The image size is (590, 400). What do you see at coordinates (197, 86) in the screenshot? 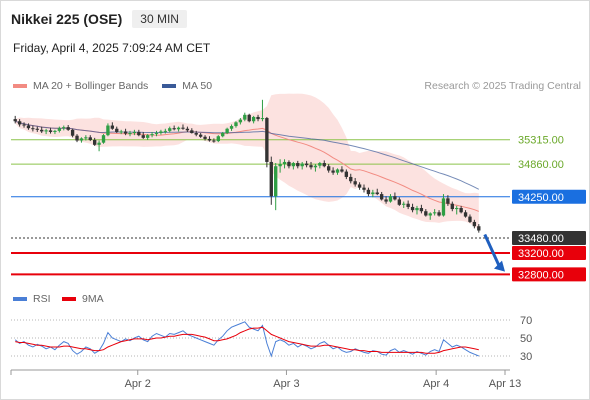
I see `legend-label-ma50: MA 50` at bounding box center [197, 86].